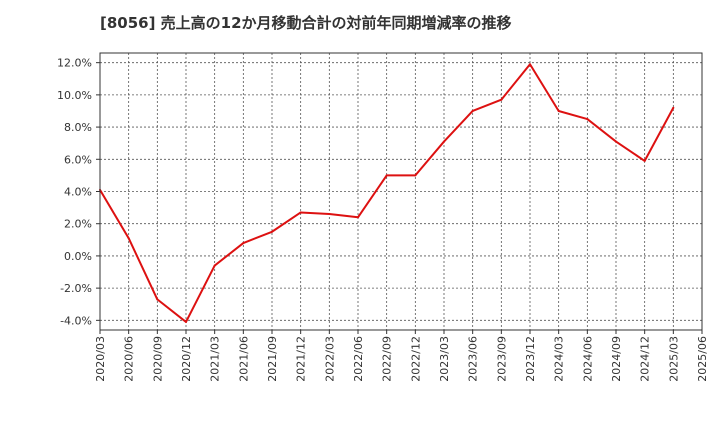 This screenshot has width=720, height=440. Describe the element at coordinates (530, 359) in the screenshot. I see `x-tick-label: 2023/12` at that location.